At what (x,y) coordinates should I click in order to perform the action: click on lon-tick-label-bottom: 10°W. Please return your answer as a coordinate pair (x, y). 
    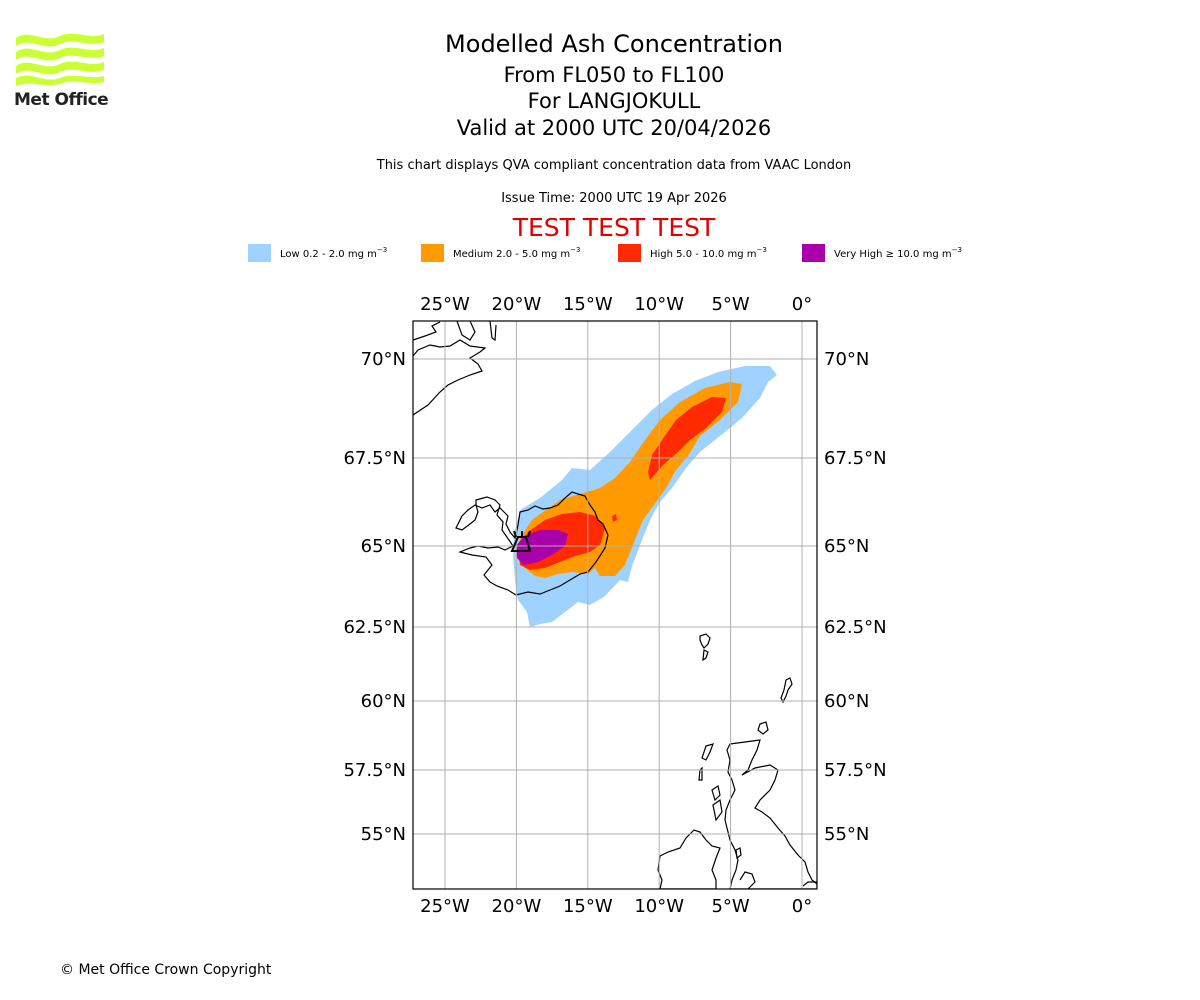
    Looking at the image, I should click on (659, 906).